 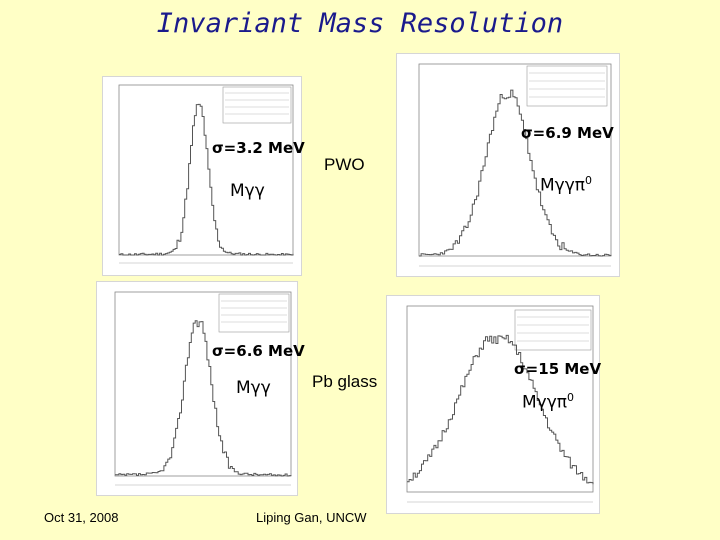 What do you see at coordinates (360, 23) in the screenshot?
I see `page-title: Invariant Mass Resolution` at bounding box center [360, 23].